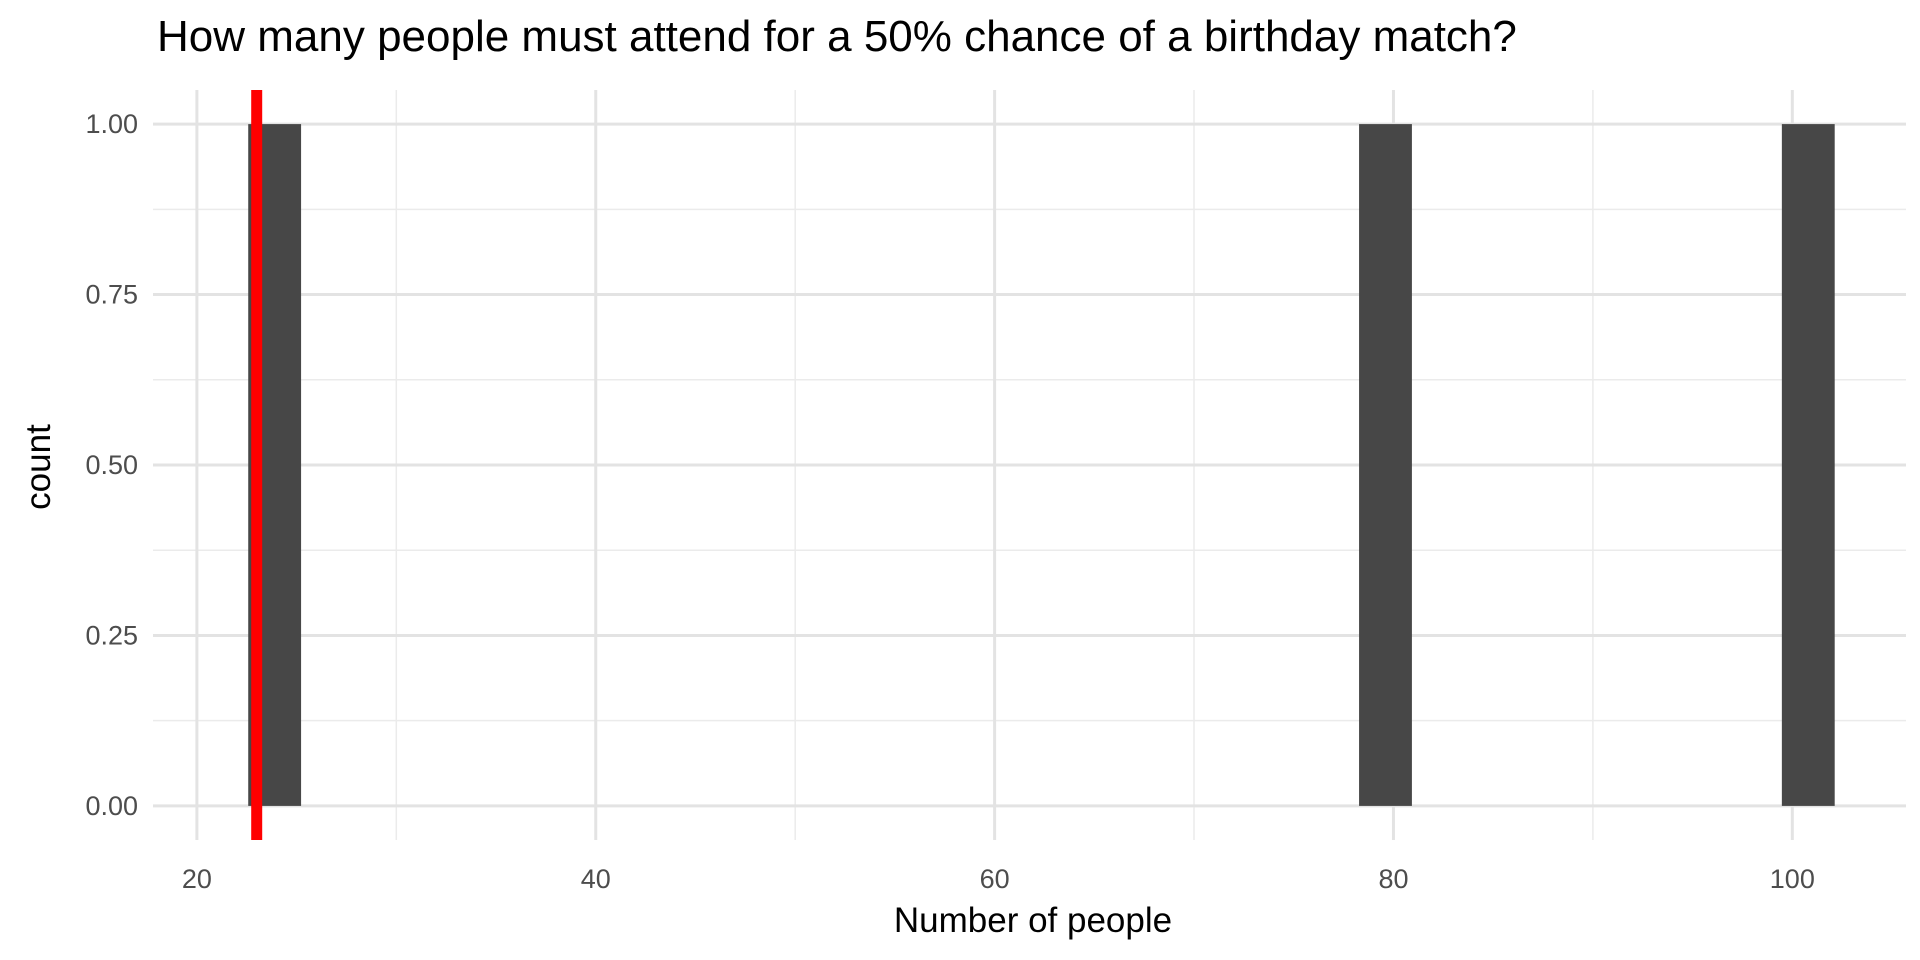 The height and width of the screenshot is (960, 1920). What do you see at coordinates (111, 635) in the screenshot?
I see `y-tick-label: 0.25` at bounding box center [111, 635].